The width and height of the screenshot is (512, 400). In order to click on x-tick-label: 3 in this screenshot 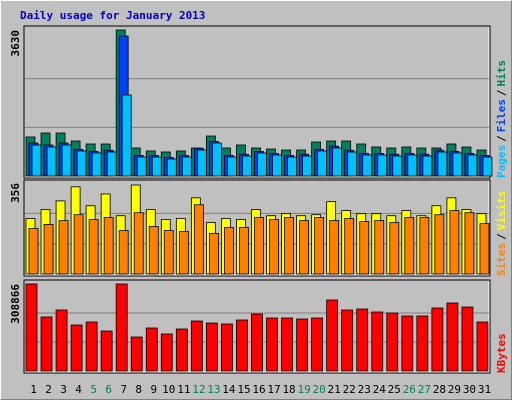, I will do `click(63, 389)`.